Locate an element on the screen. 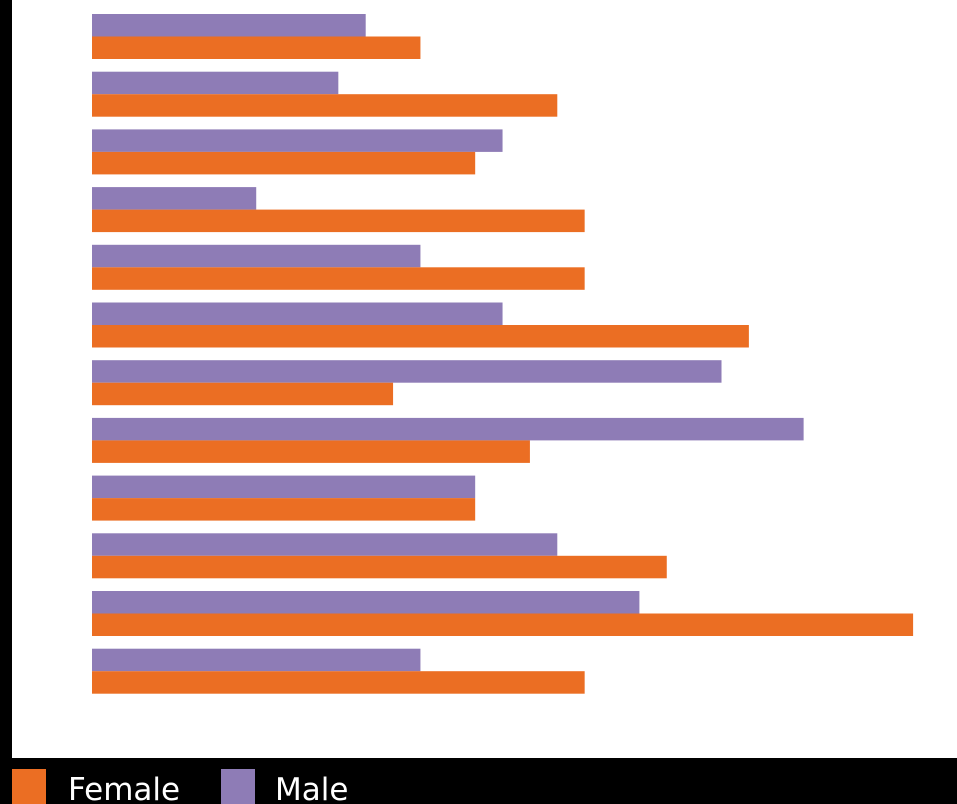  legend-swatch-male is located at coordinates (238, 786).